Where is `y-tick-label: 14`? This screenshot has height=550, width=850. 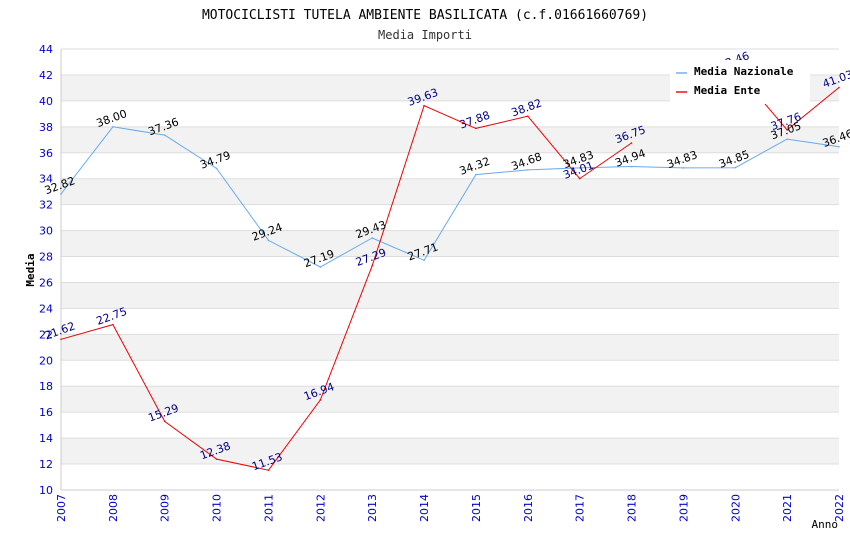 y-tick-label: 14 is located at coordinates (46, 438).